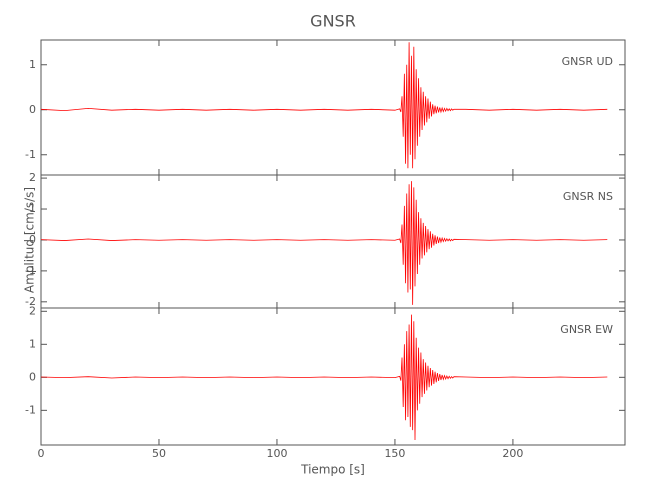 The height and width of the screenshot is (500, 650). I want to click on x-tick-label: 100, so click(276, 453).